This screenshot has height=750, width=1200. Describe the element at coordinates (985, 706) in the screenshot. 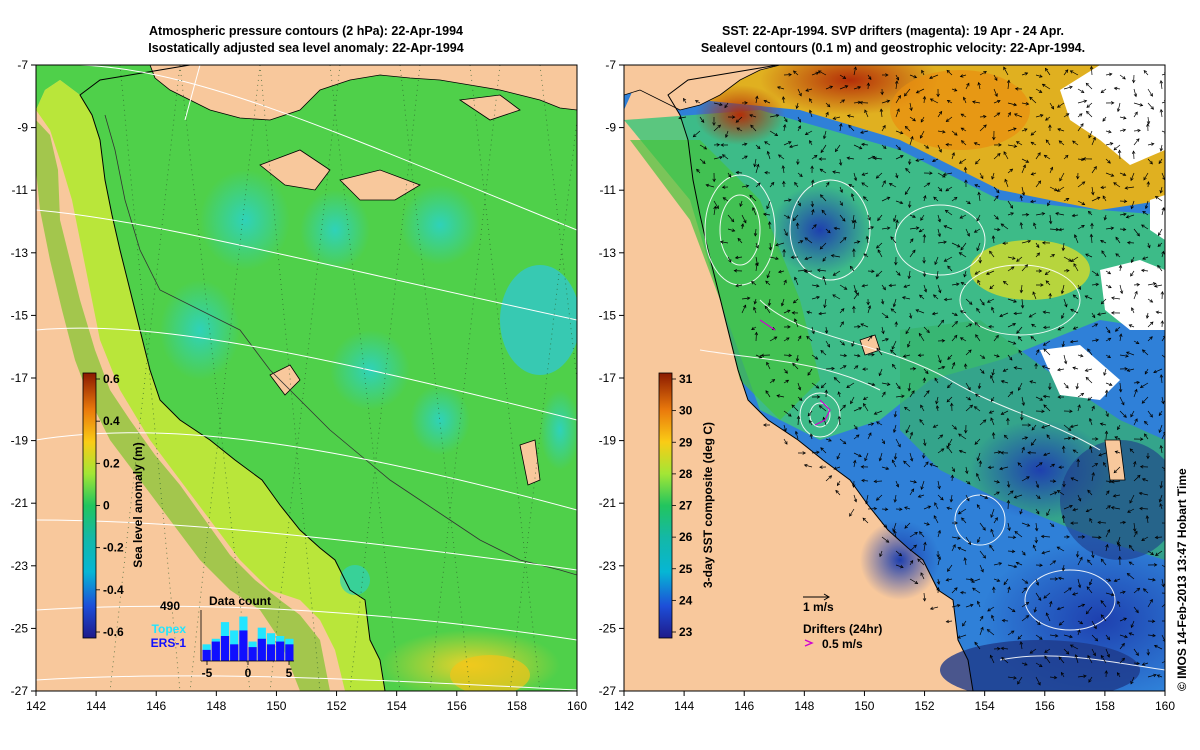

I see `right-x-tick-label: 154` at that location.